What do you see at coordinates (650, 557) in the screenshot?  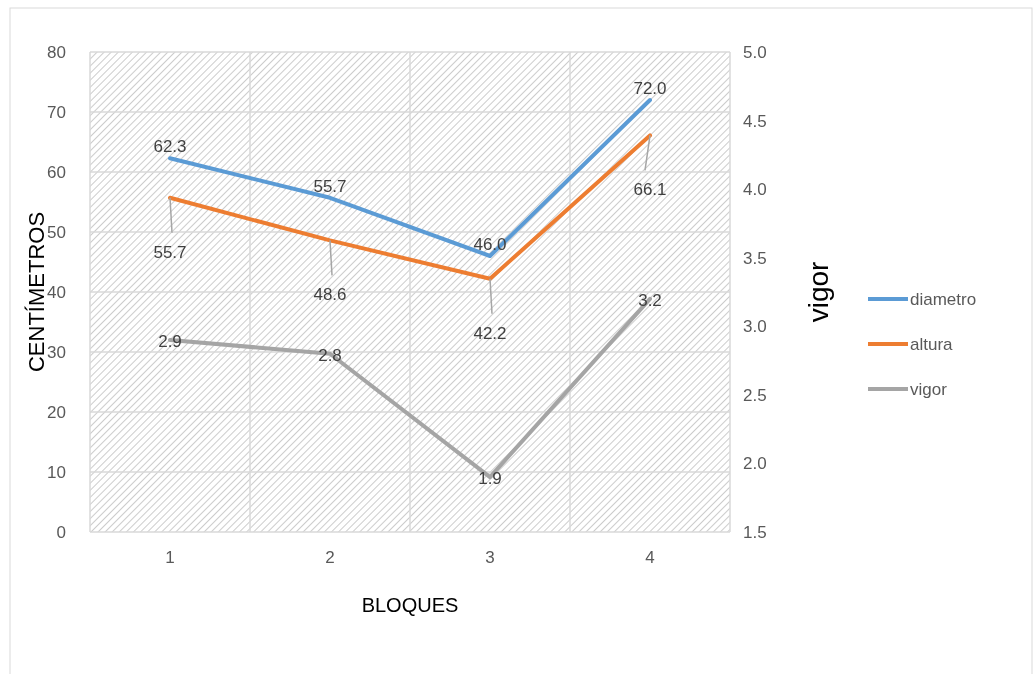 I see `x-tick-label: 4` at bounding box center [650, 557].